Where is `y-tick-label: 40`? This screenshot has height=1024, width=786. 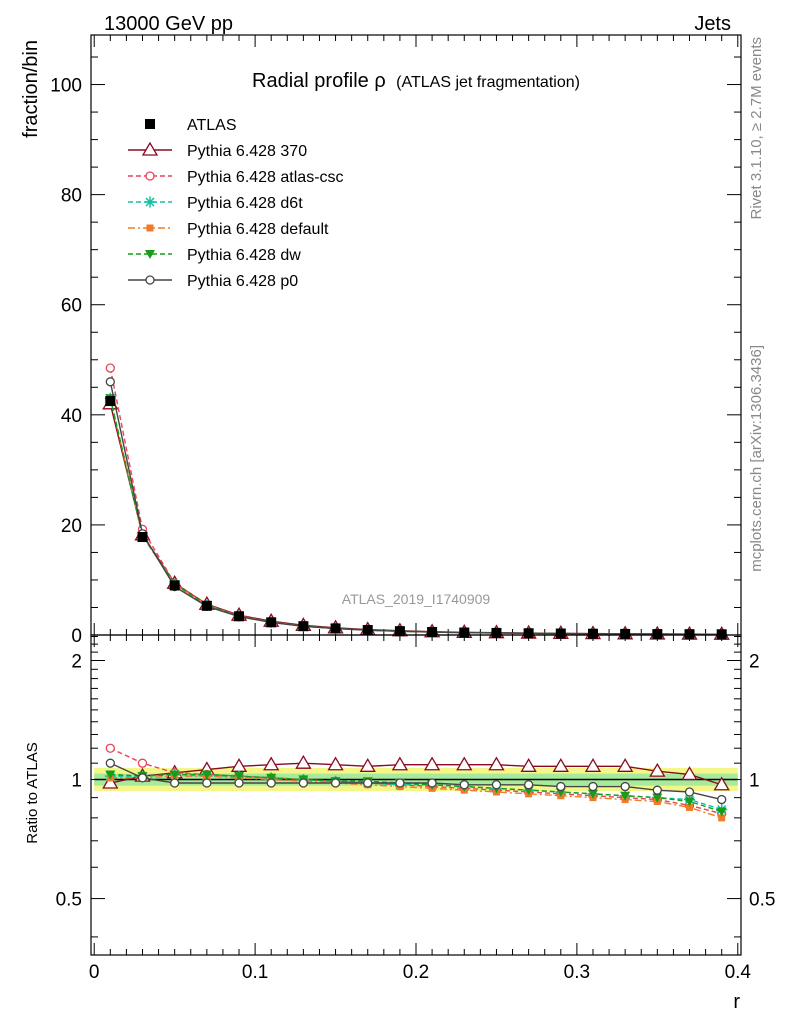
y-tick-label: 40 is located at coordinates (71, 416).